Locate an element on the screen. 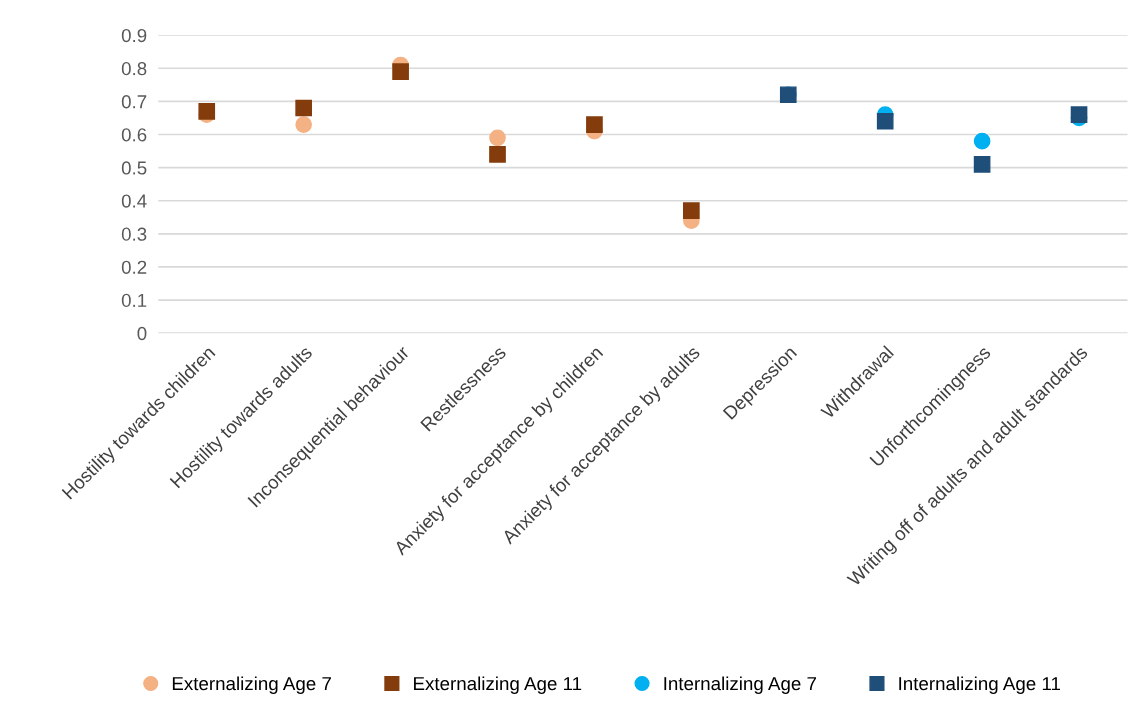  y-tick-label: 0 is located at coordinates (142, 333).